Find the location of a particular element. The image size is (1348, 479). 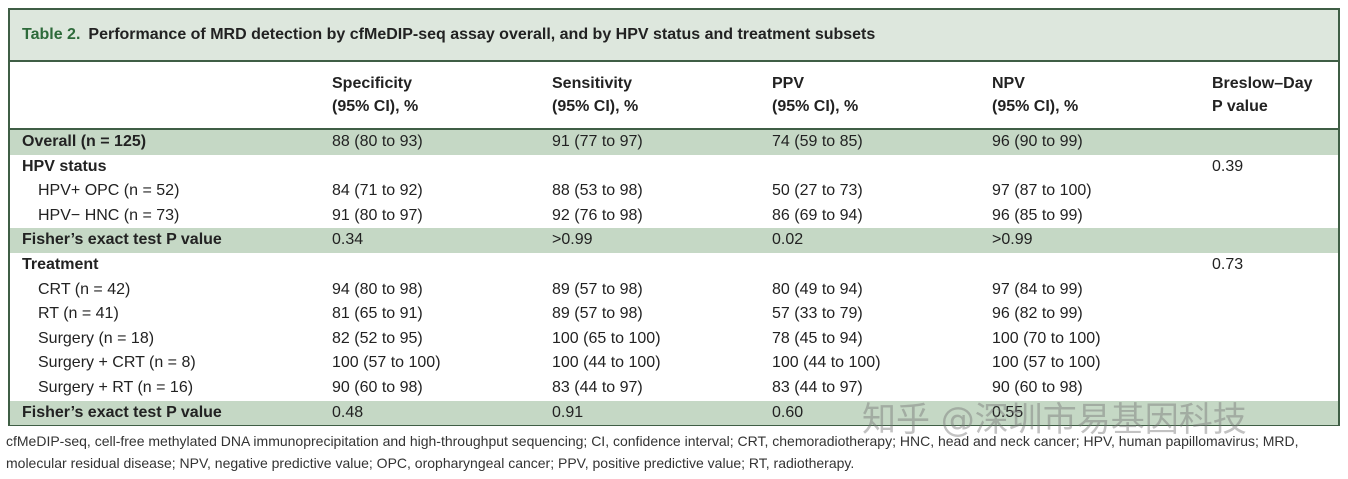

column-header: Specificity (95% CI), % is located at coordinates (375, 95).